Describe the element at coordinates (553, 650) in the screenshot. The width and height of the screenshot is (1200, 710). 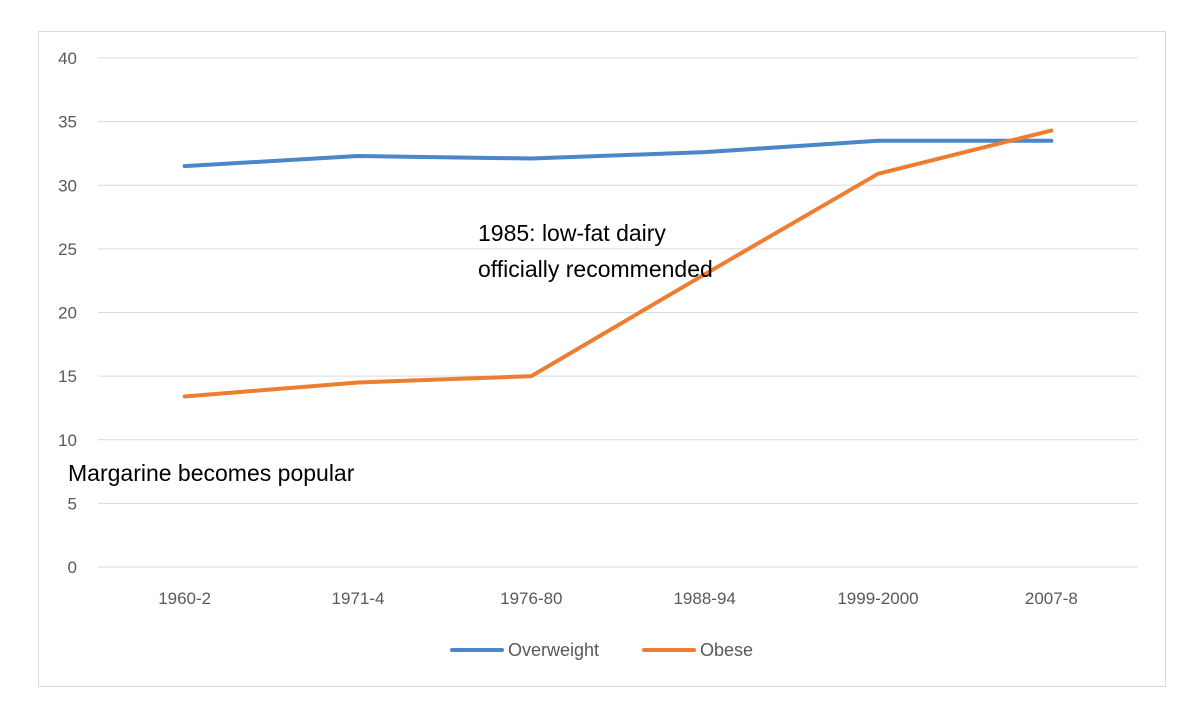
I see `legend-label-overweight: Overweight` at that location.